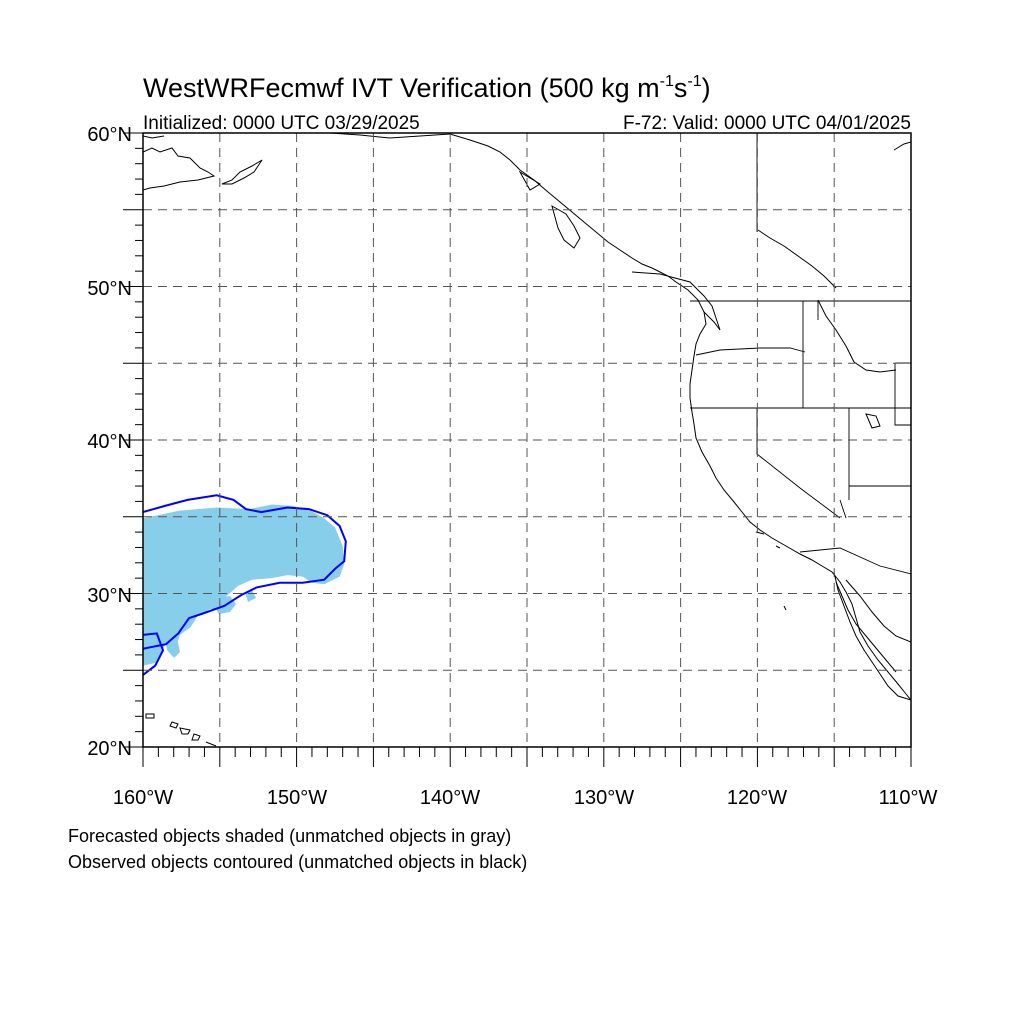 The height and width of the screenshot is (1024, 1024). Describe the element at coordinates (450, 798) in the screenshot. I see `lon-label-140w: 140°W` at that location.